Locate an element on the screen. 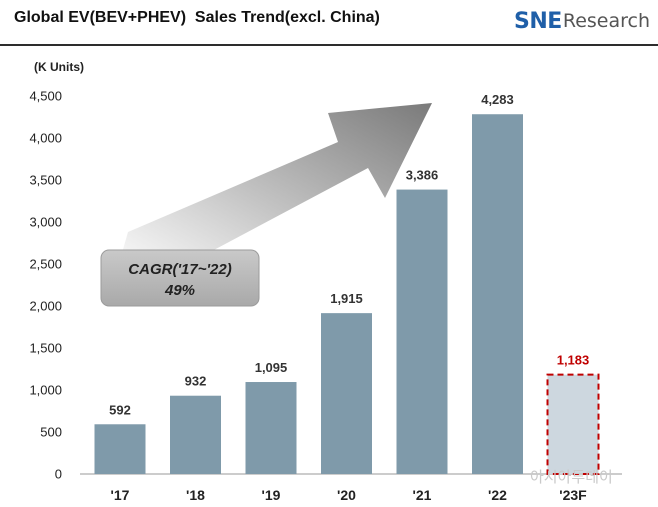 The image size is (658, 507). bar-value-label: 1,095 is located at coordinates (271, 367).